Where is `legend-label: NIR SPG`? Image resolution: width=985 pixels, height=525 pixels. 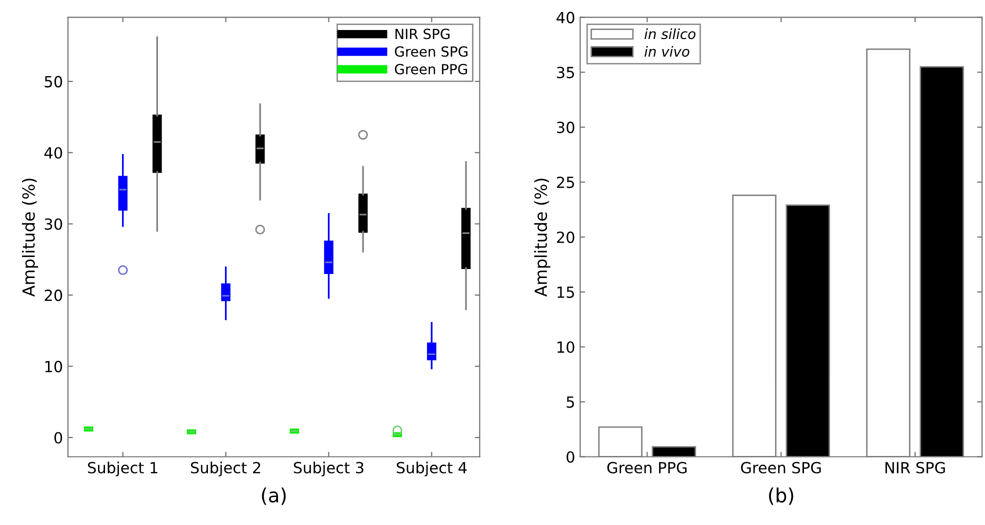 legend-label: NIR SPG is located at coordinates (423, 34).